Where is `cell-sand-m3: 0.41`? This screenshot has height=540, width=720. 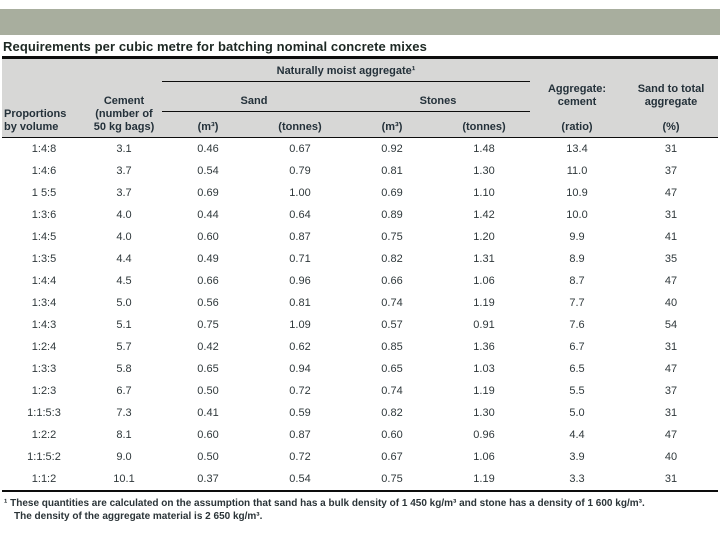 cell-sand-m3: 0.41 is located at coordinates (208, 413).